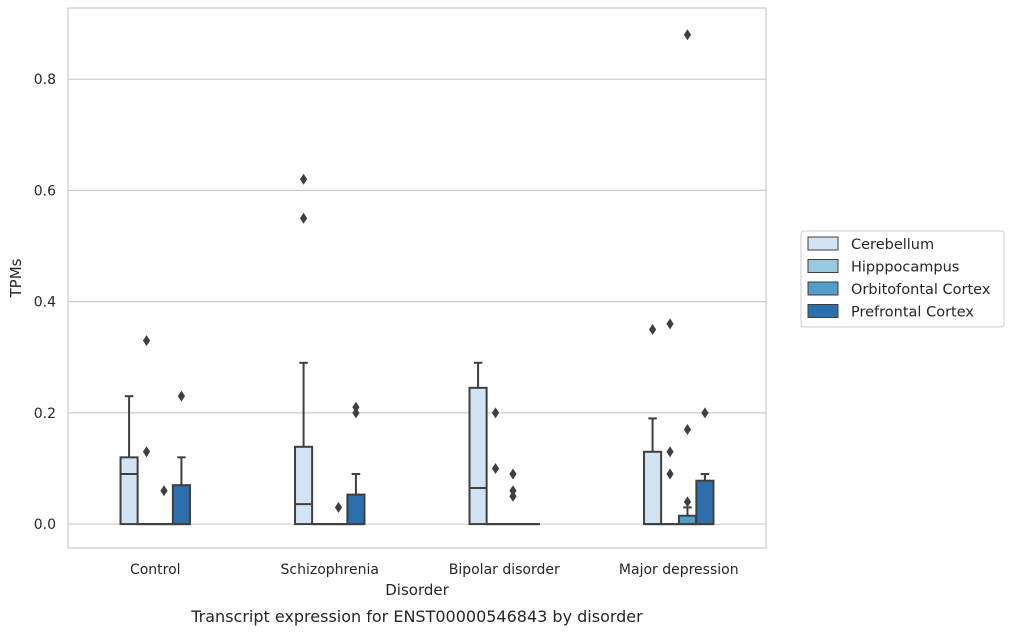  Describe the element at coordinates (45, 525) in the screenshot. I see `y-tick-label: 0.0` at that location.